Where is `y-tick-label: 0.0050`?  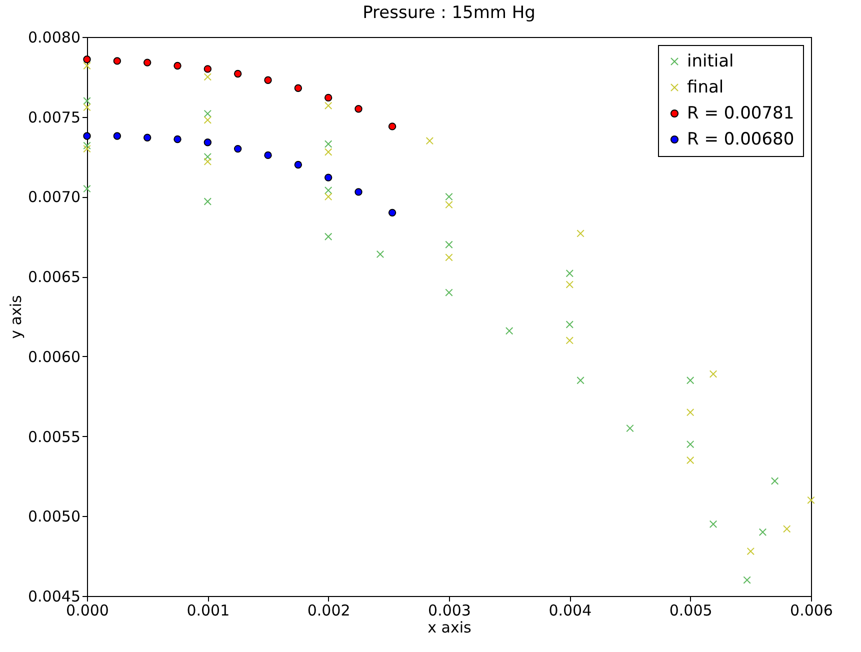 y-tick-label: 0.0050 is located at coordinates (54, 517).